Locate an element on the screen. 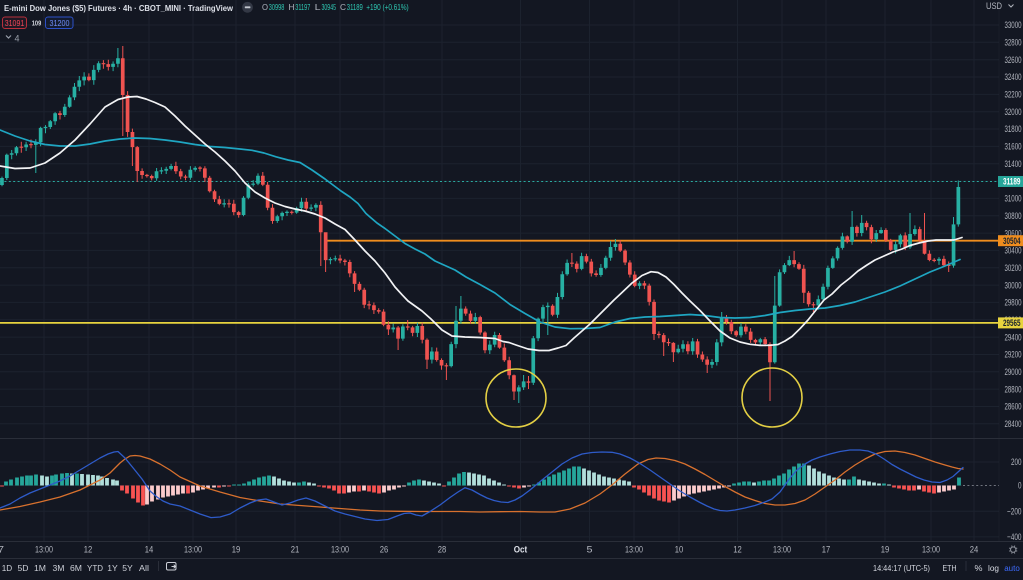 This screenshot has height=580, width=1023. svg-text: 30000 is located at coordinates (1013, 285).